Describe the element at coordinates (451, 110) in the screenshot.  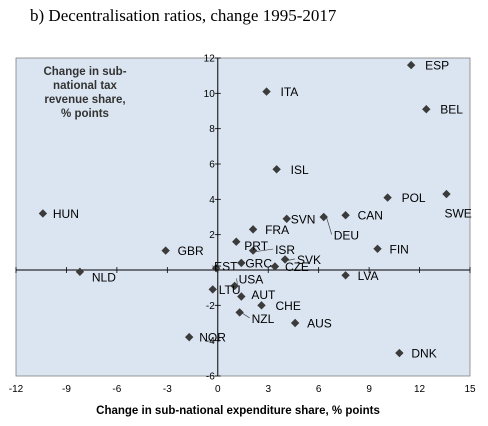
I see `label-bel: BEL` at that location.